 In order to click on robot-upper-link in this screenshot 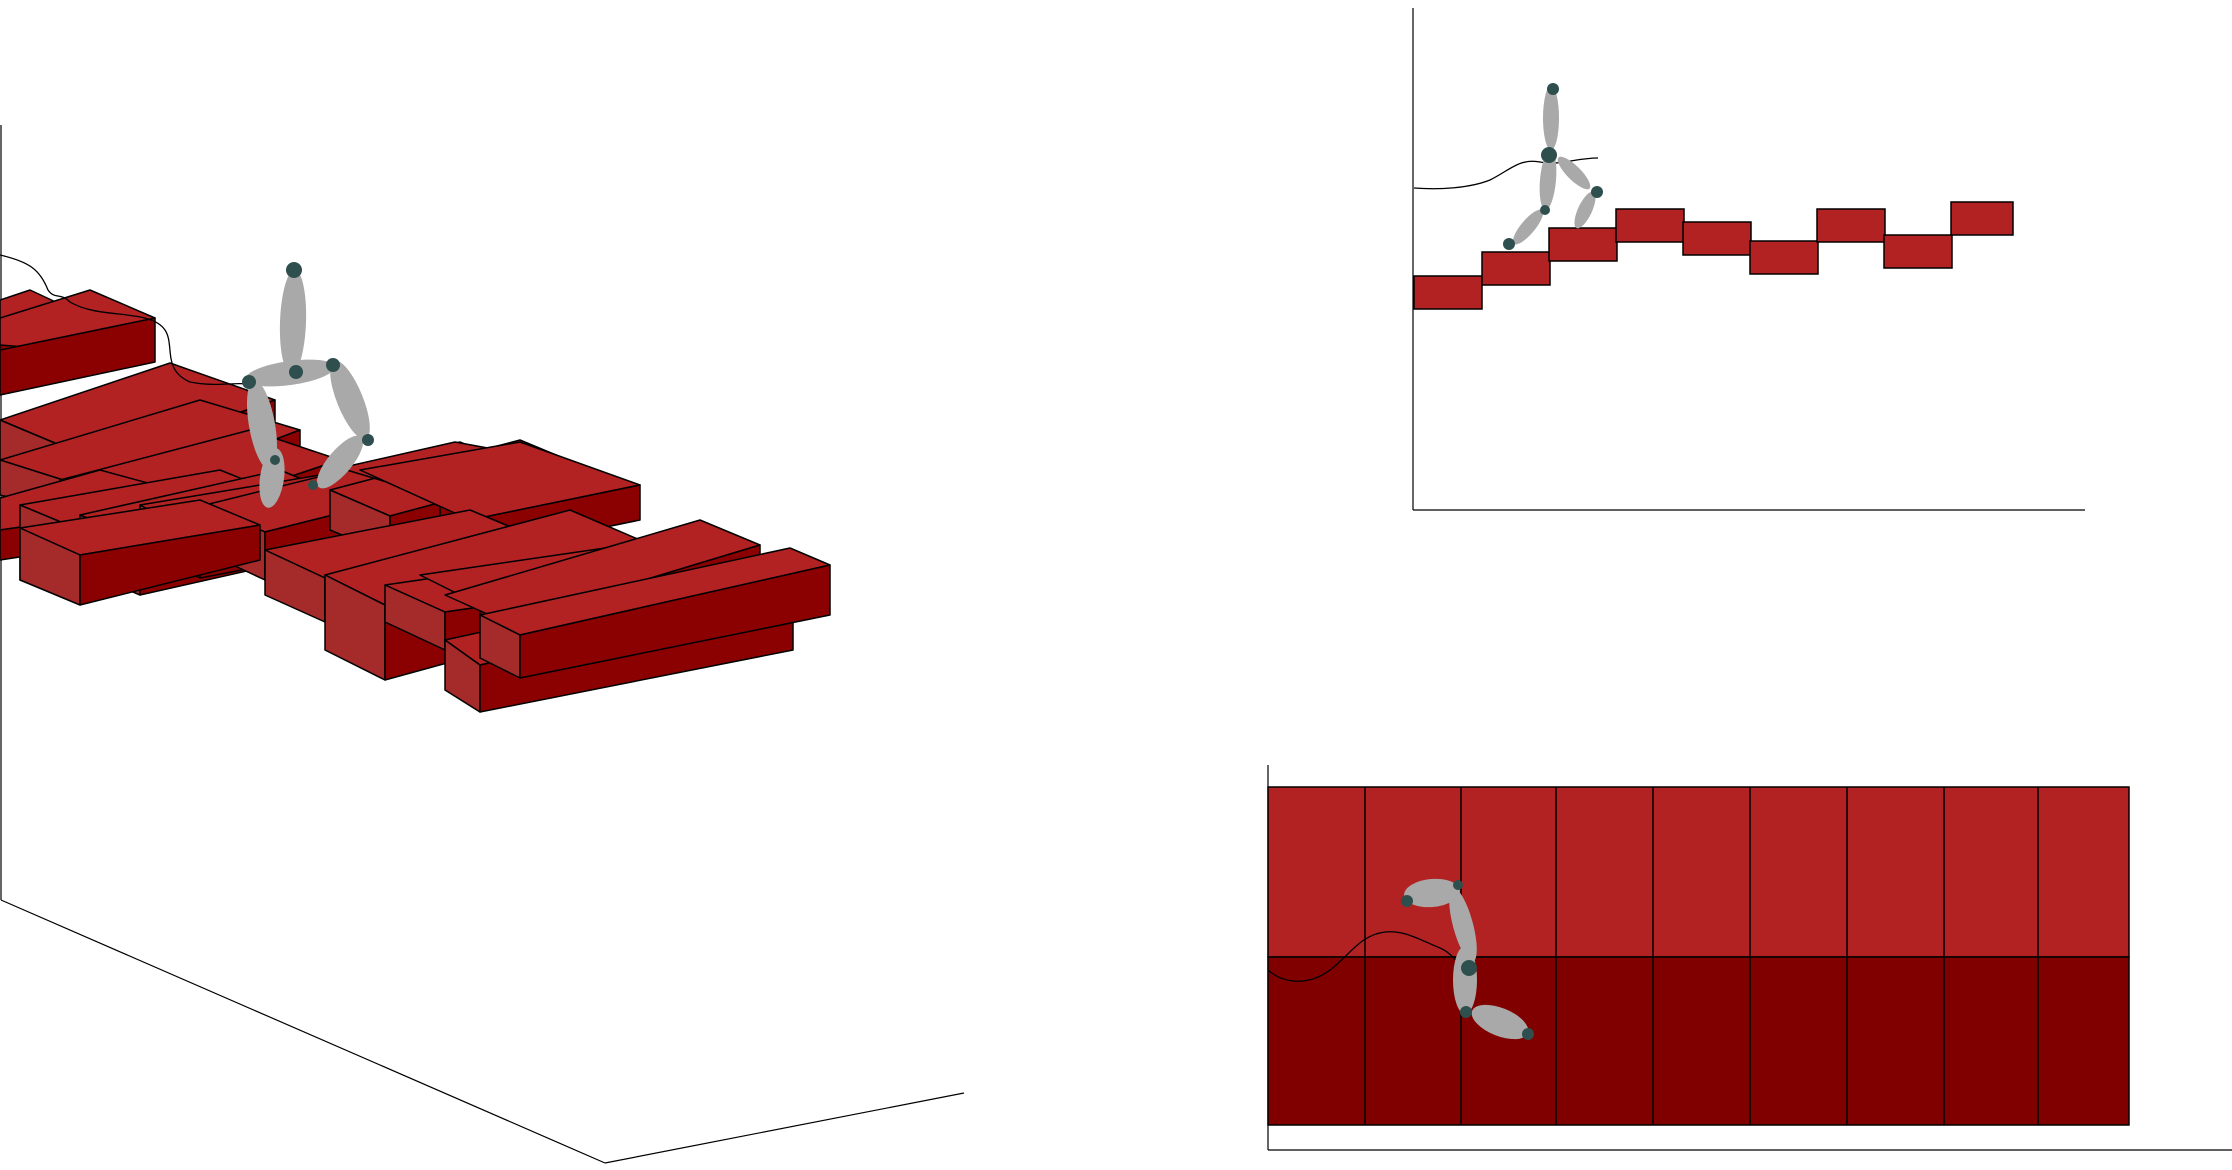, I will do `click(1463, 925)`.